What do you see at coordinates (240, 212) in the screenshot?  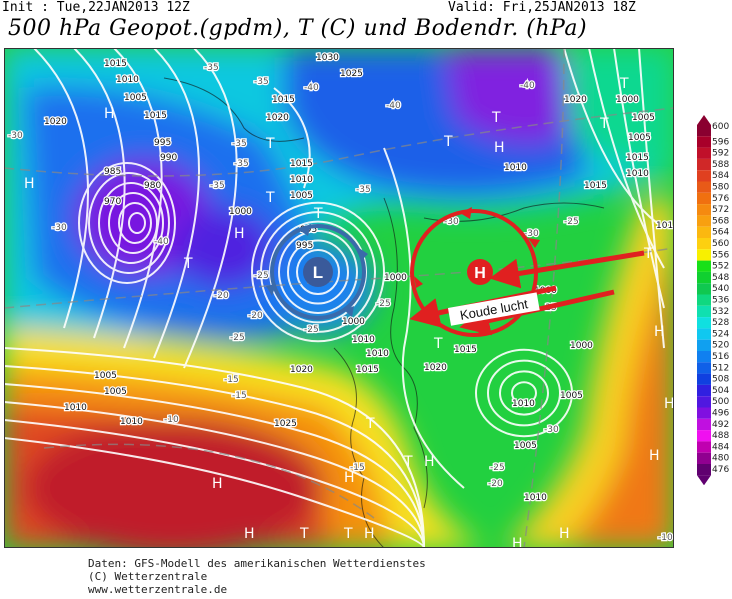 I see `isobar-label: 1000` at bounding box center [240, 212].